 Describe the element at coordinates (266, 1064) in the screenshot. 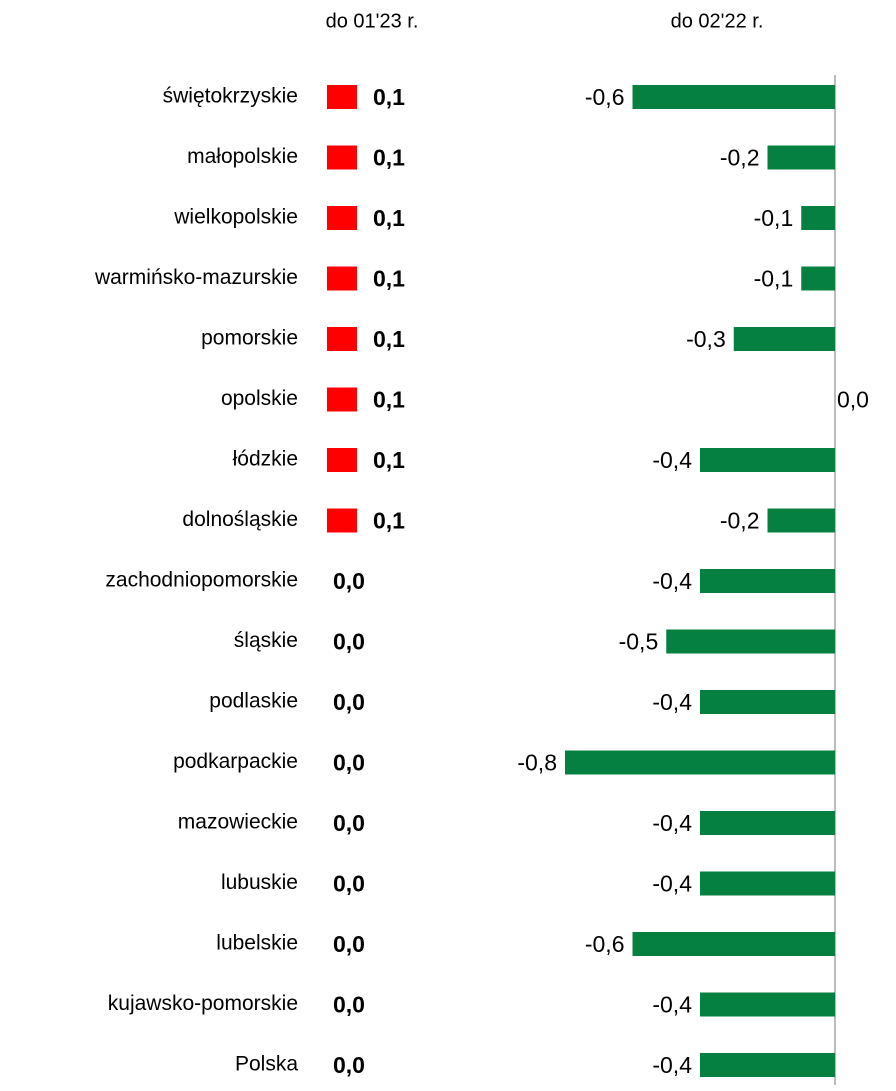

I see `category-label: Polska` at that location.